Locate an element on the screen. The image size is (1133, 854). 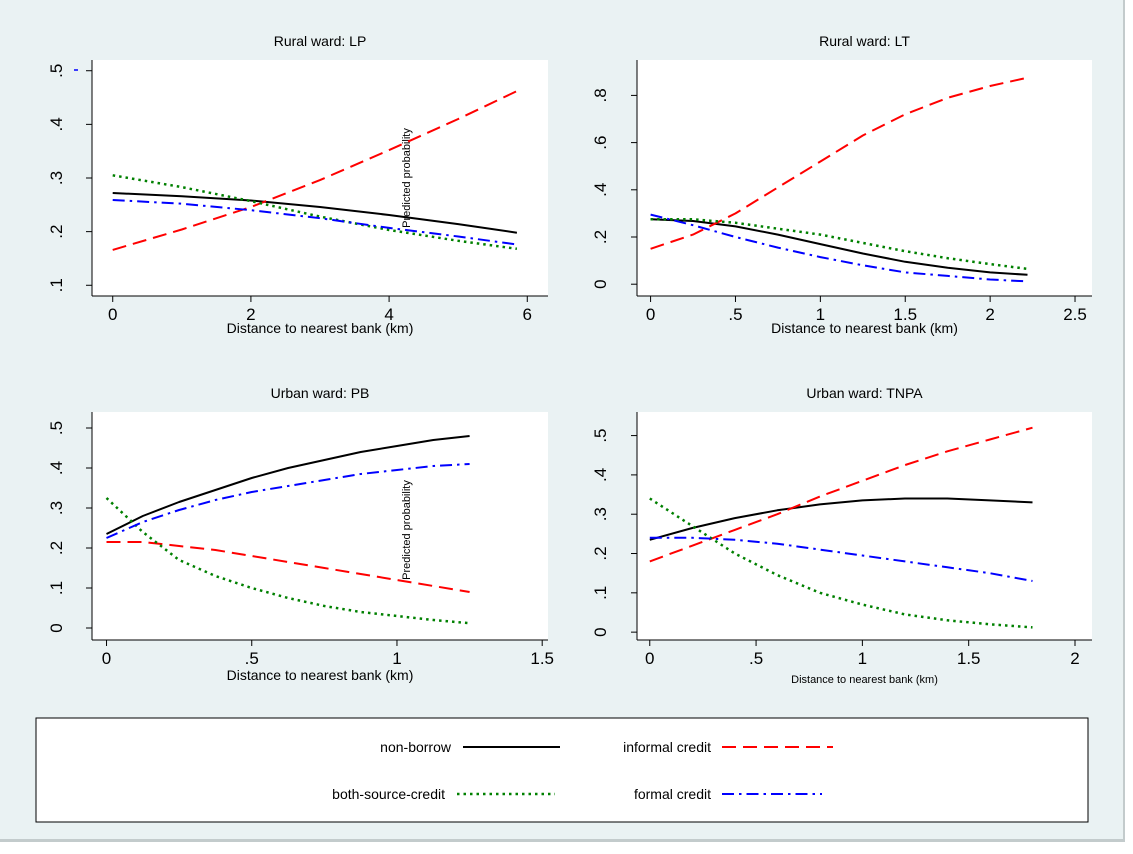
y-tick-label: .6 is located at coordinates (600, 143).